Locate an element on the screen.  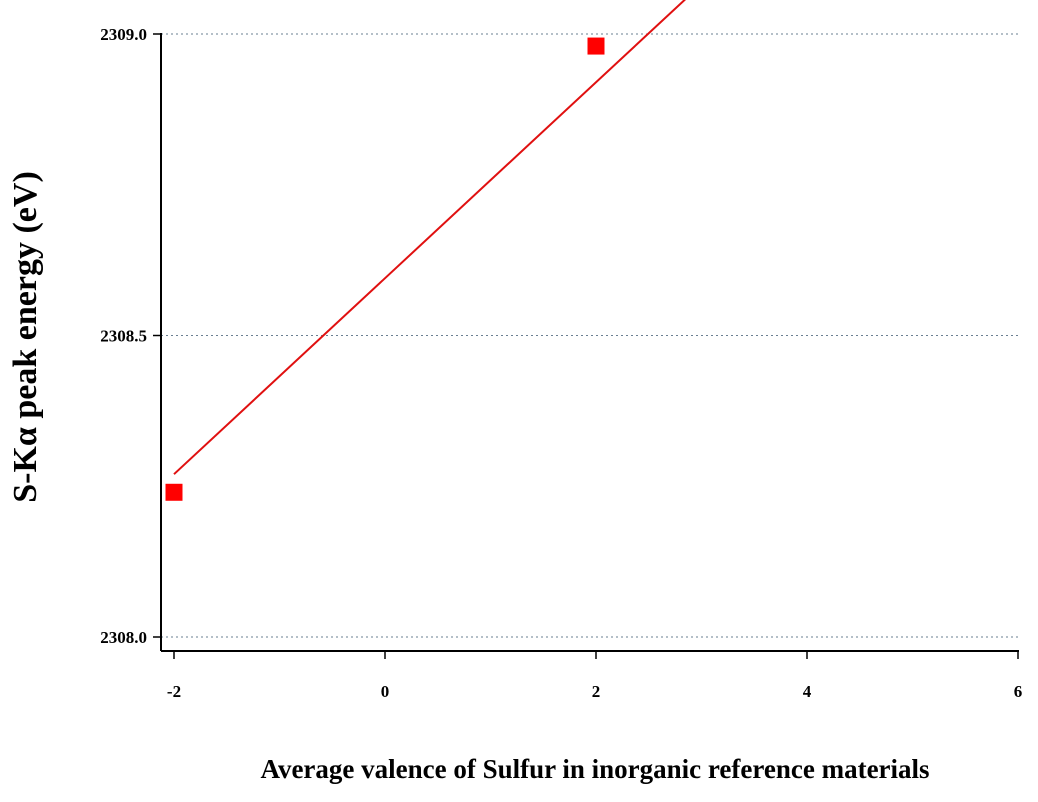
x-tick-label: 6 is located at coordinates (1018, 691).